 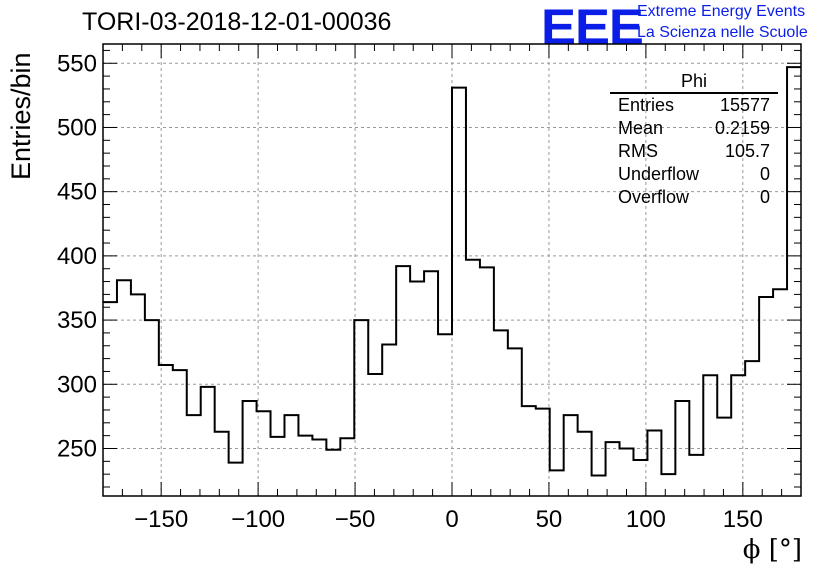 I want to click on y-tick-label: 450, so click(x=77, y=192).